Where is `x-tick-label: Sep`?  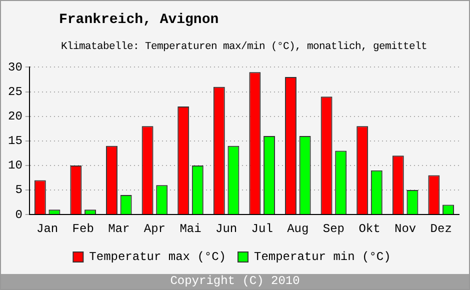
x-tick-label: Sep is located at coordinates (333, 229).